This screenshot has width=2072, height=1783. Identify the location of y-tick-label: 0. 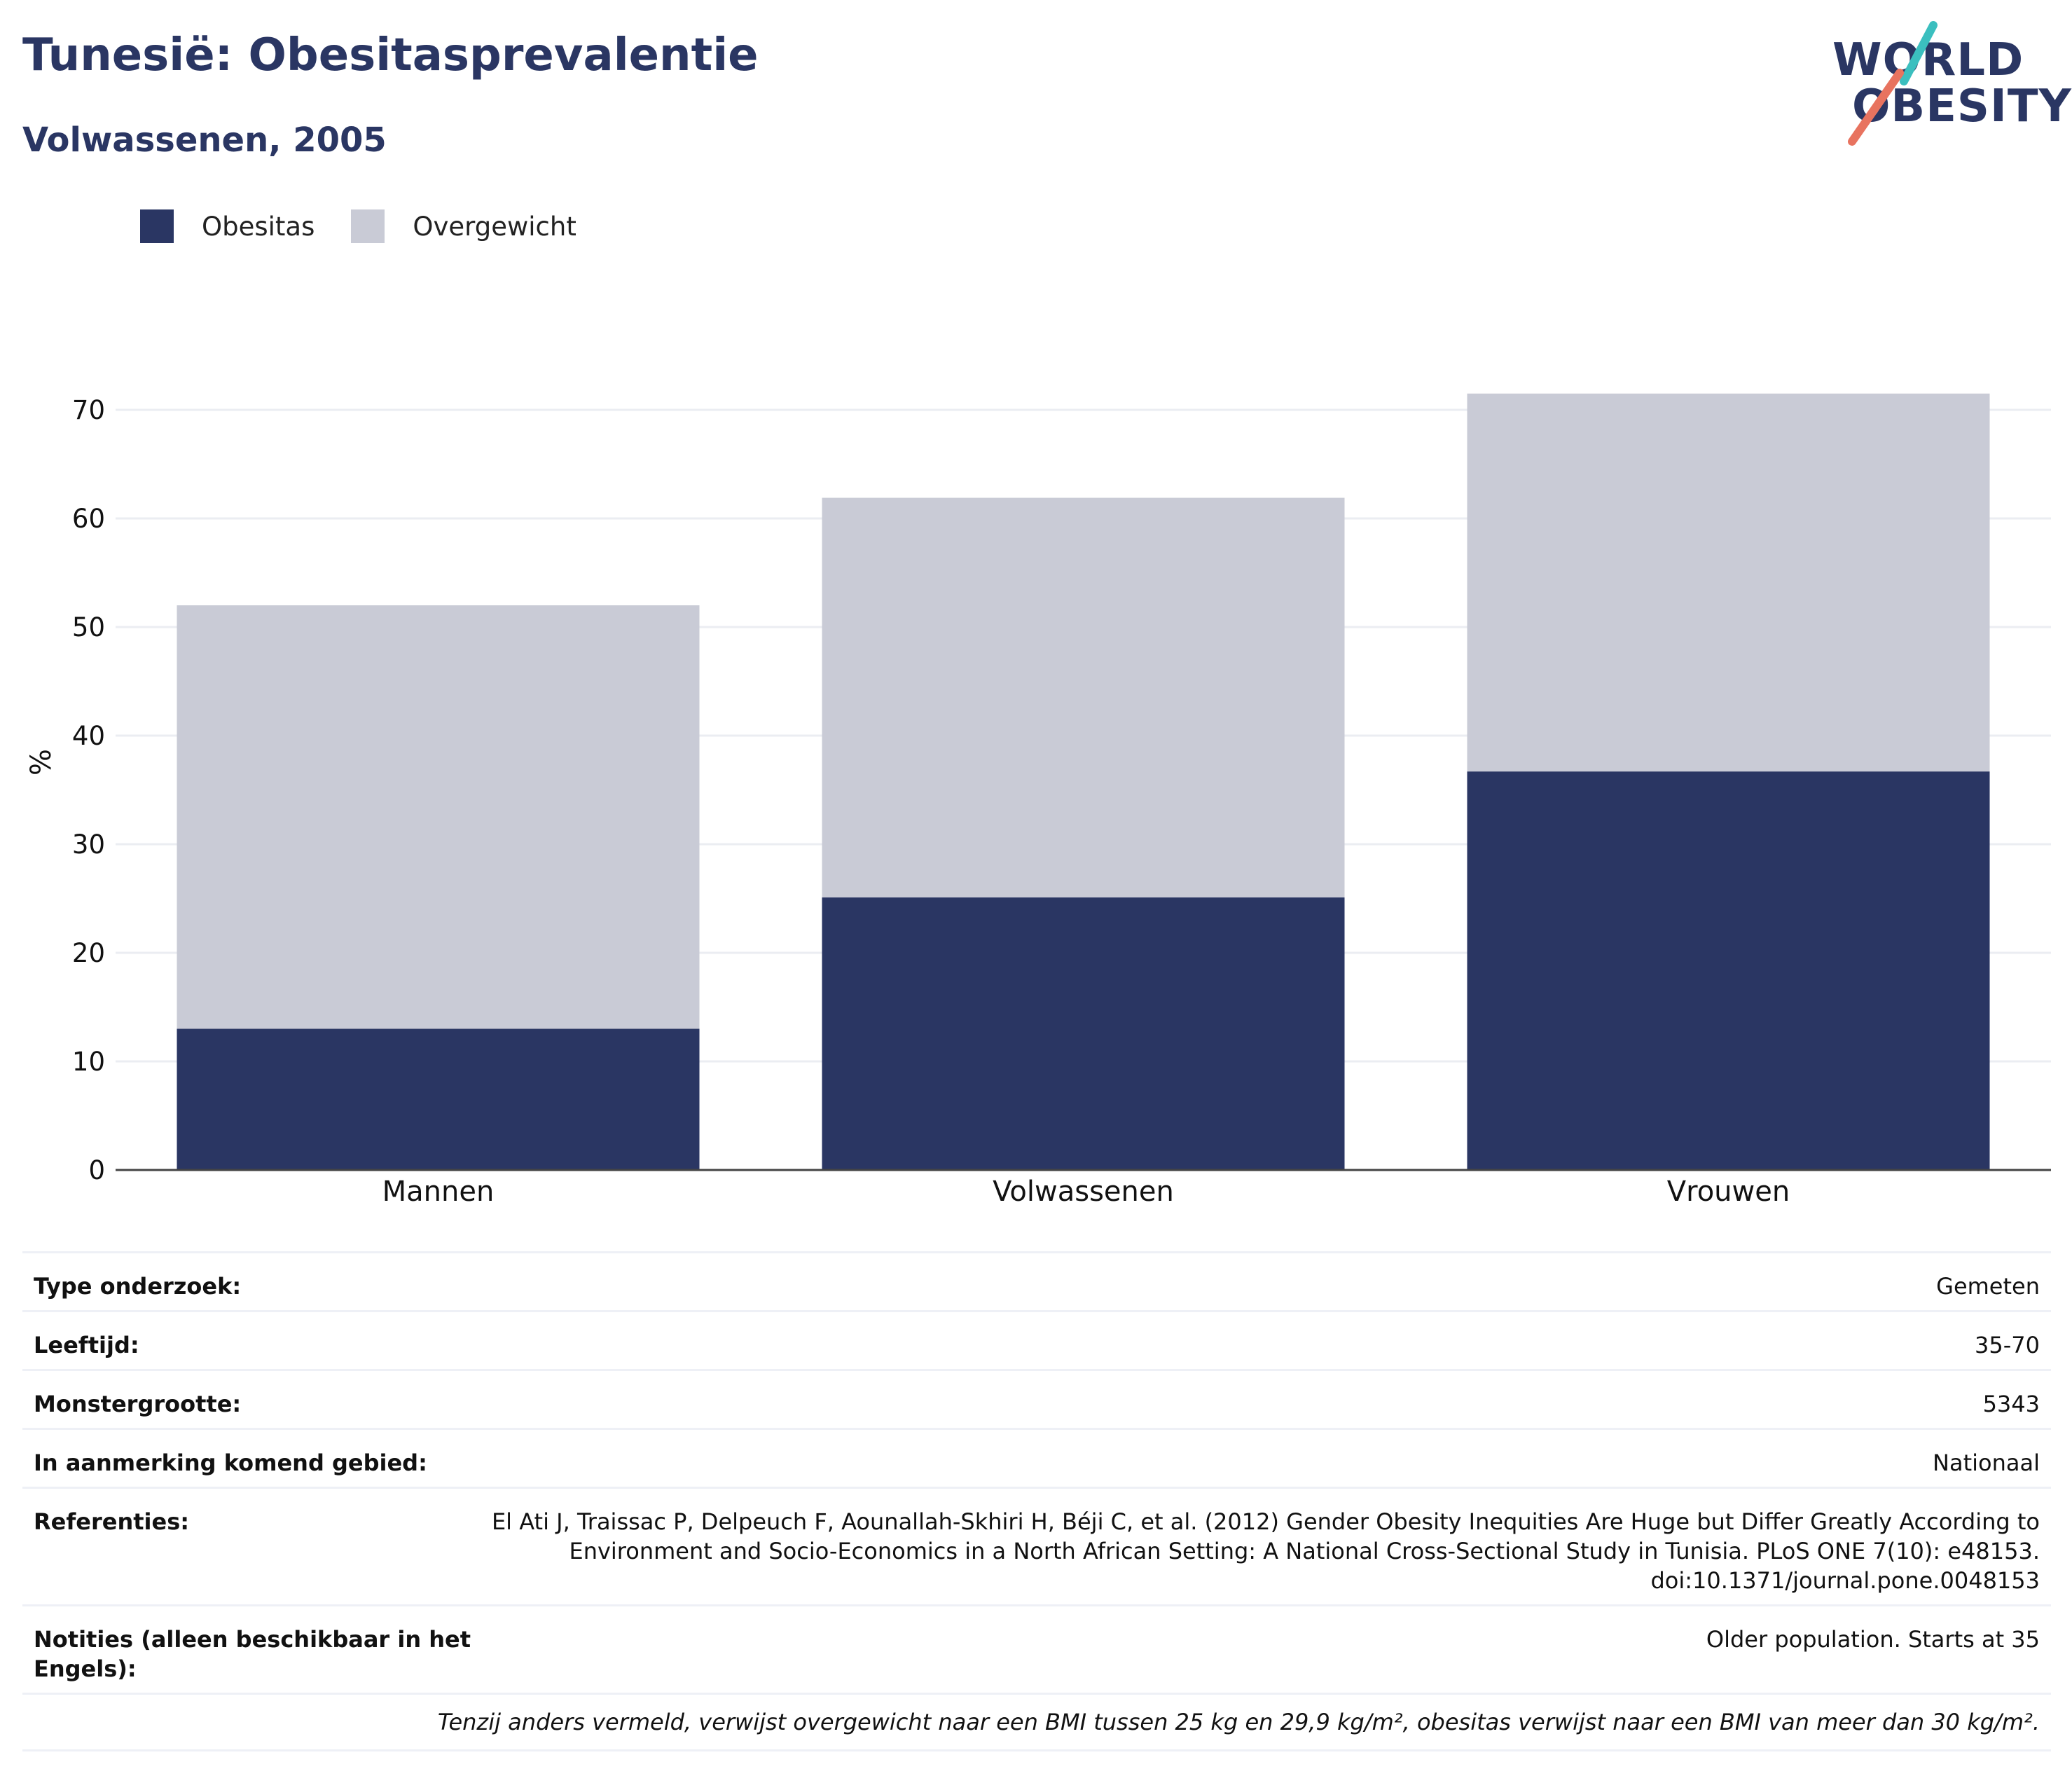
(96, 1170).